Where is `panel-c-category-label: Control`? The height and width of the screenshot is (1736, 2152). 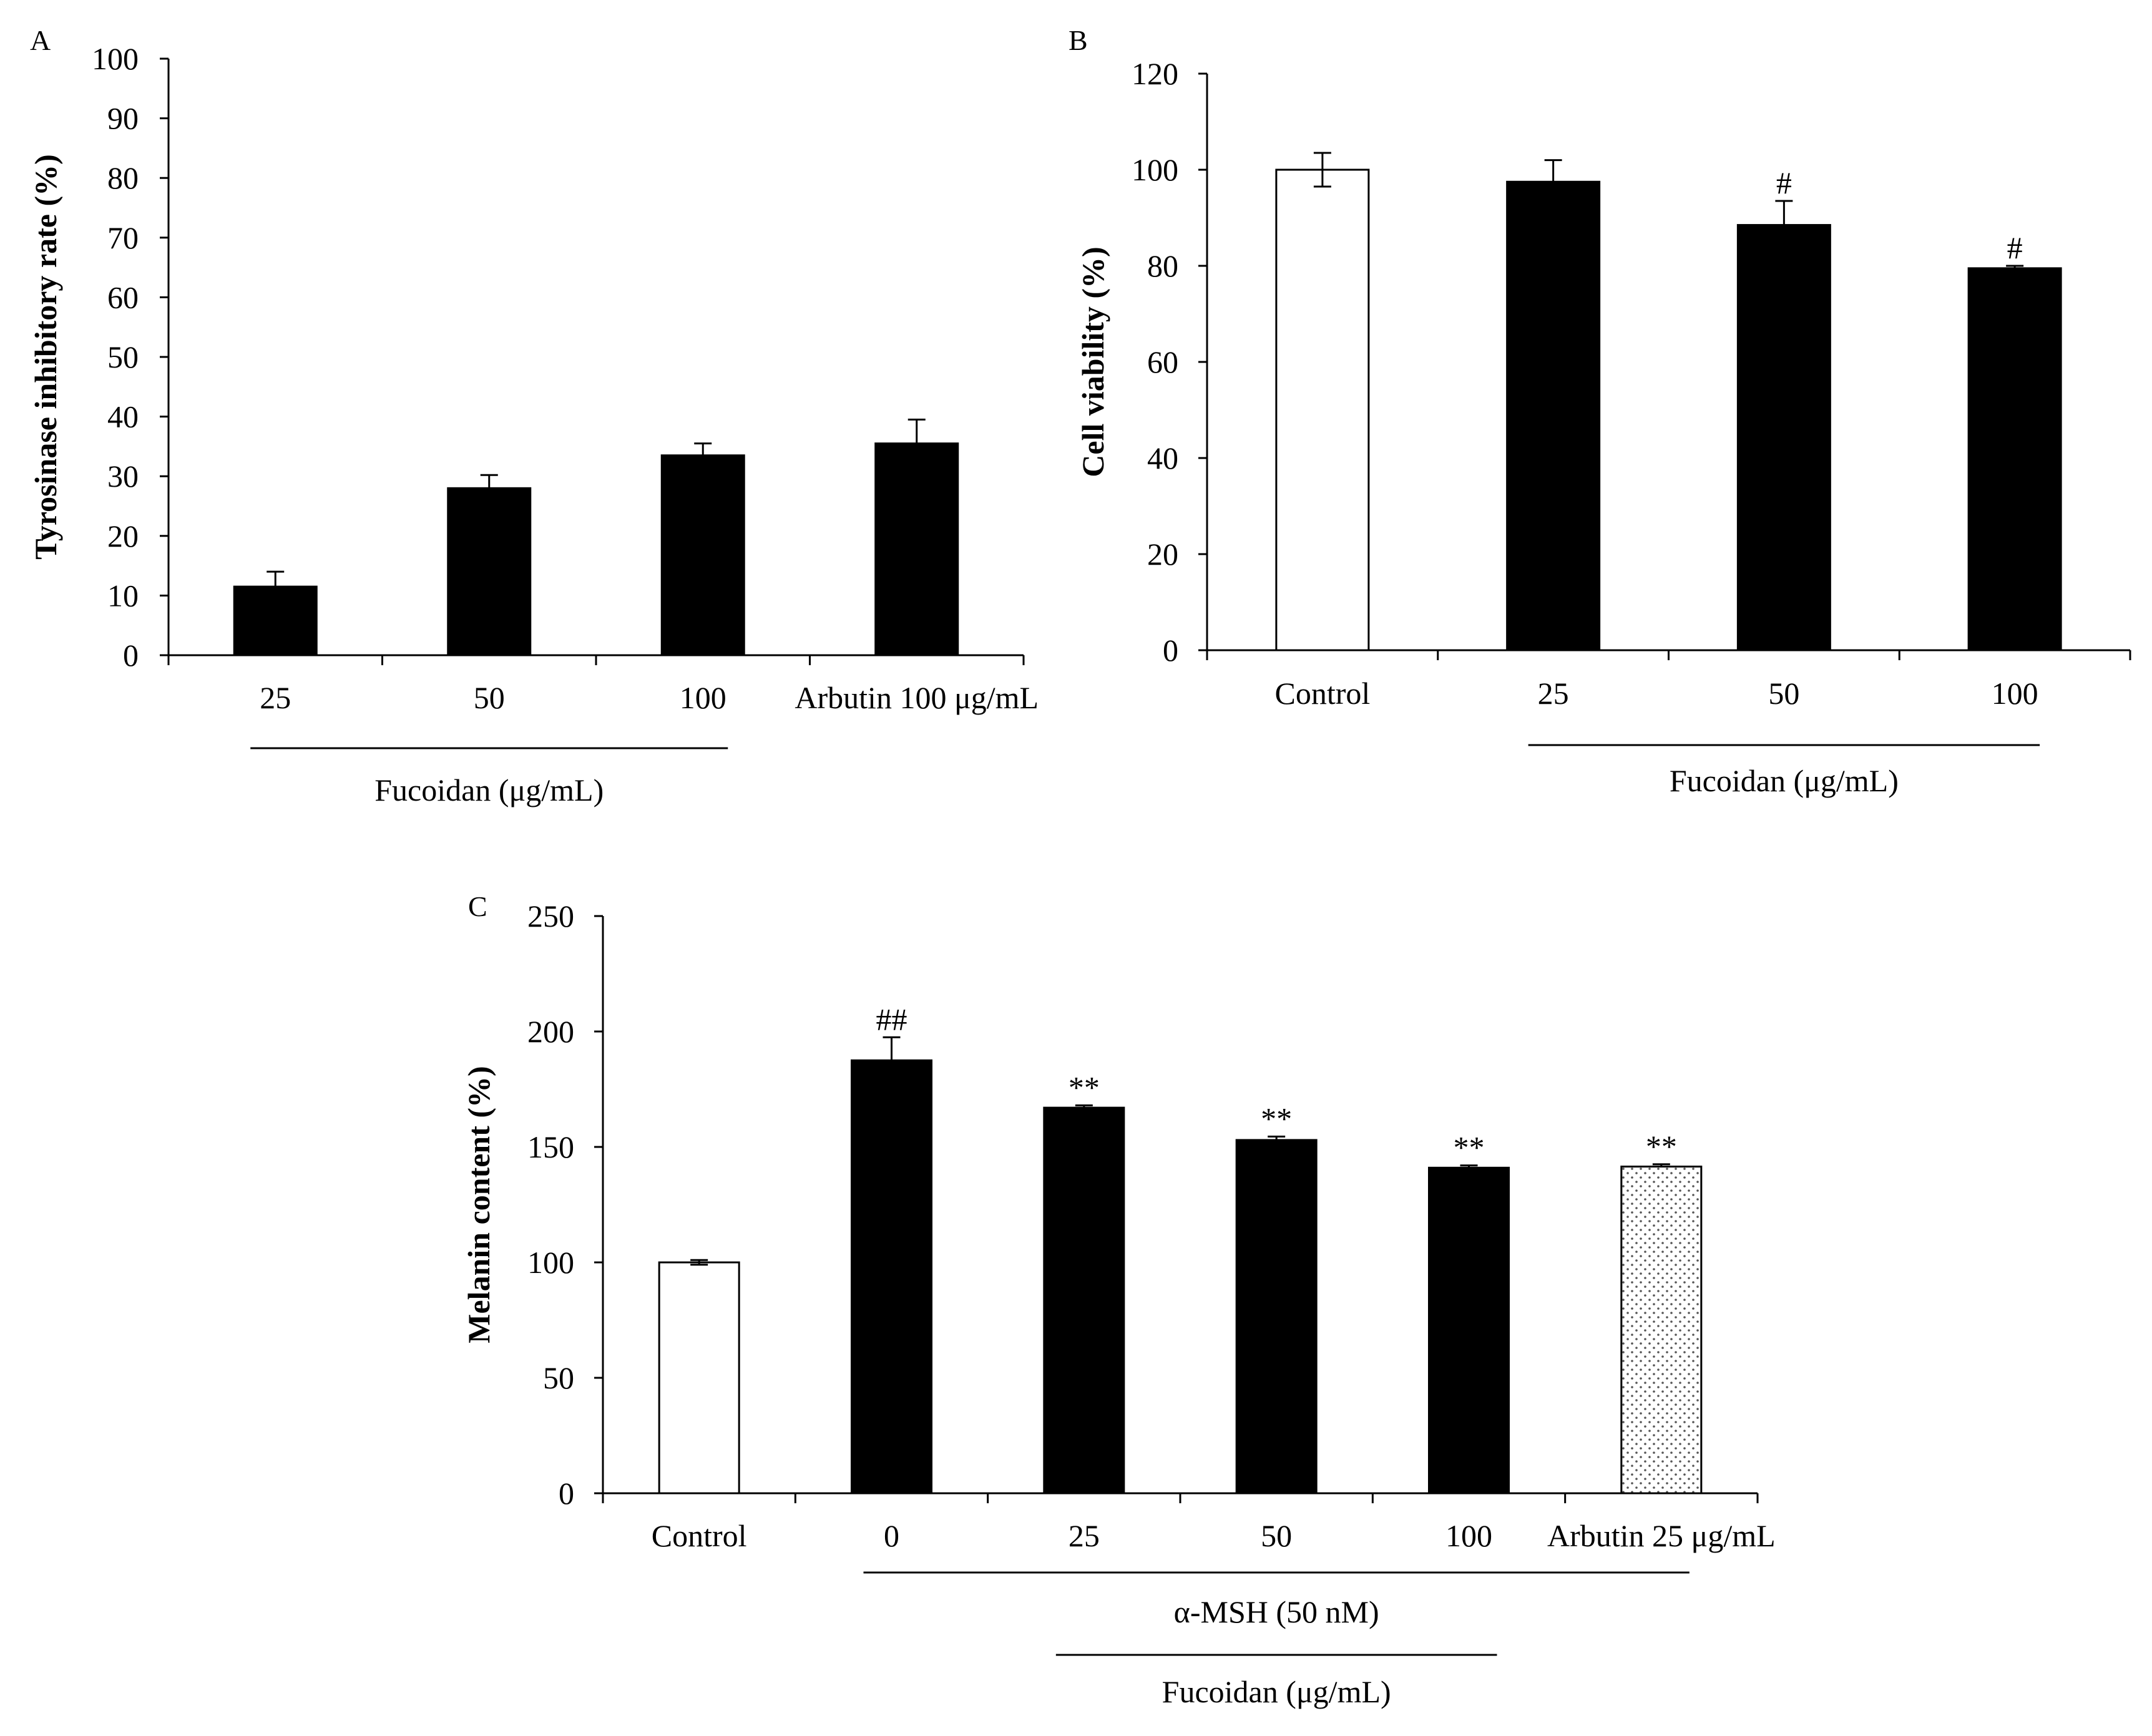
panel-c-category-label: Control is located at coordinates (699, 1535).